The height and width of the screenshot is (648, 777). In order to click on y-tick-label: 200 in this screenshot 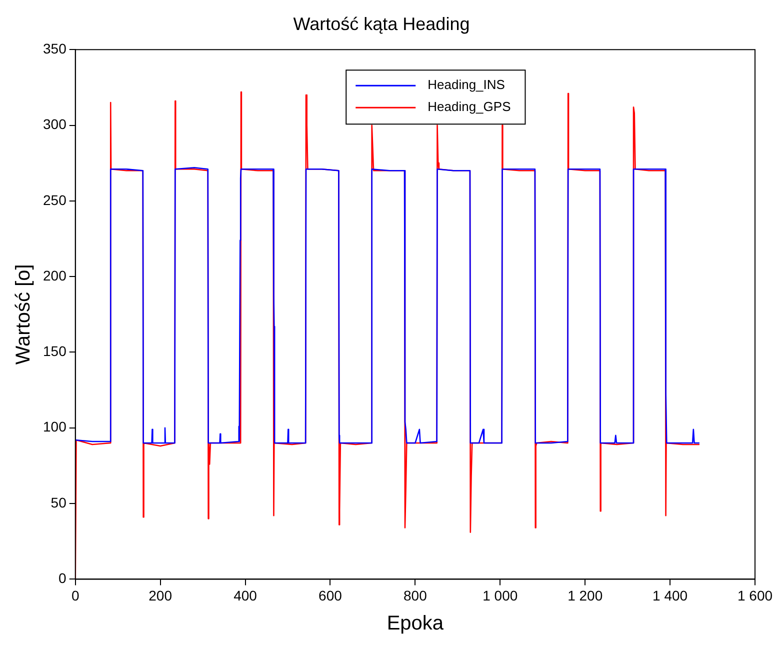, I will do `click(55, 275)`.